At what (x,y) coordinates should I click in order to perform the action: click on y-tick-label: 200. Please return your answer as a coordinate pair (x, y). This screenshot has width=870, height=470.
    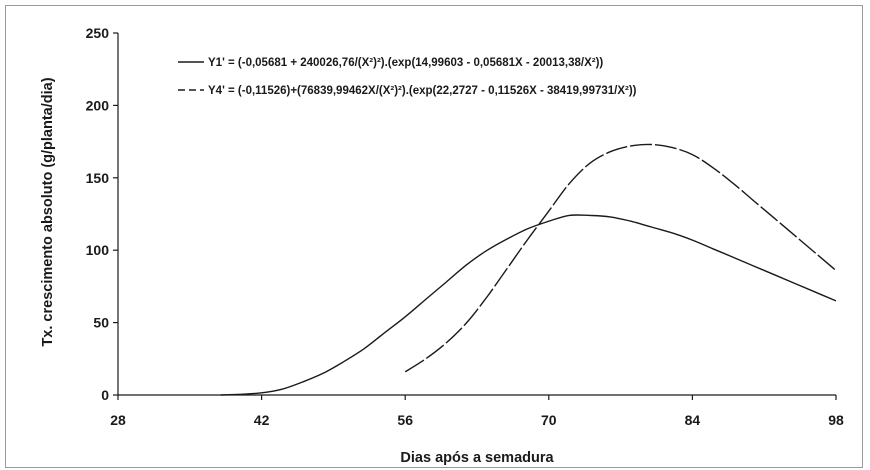
    Looking at the image, I should click on (98, 105).